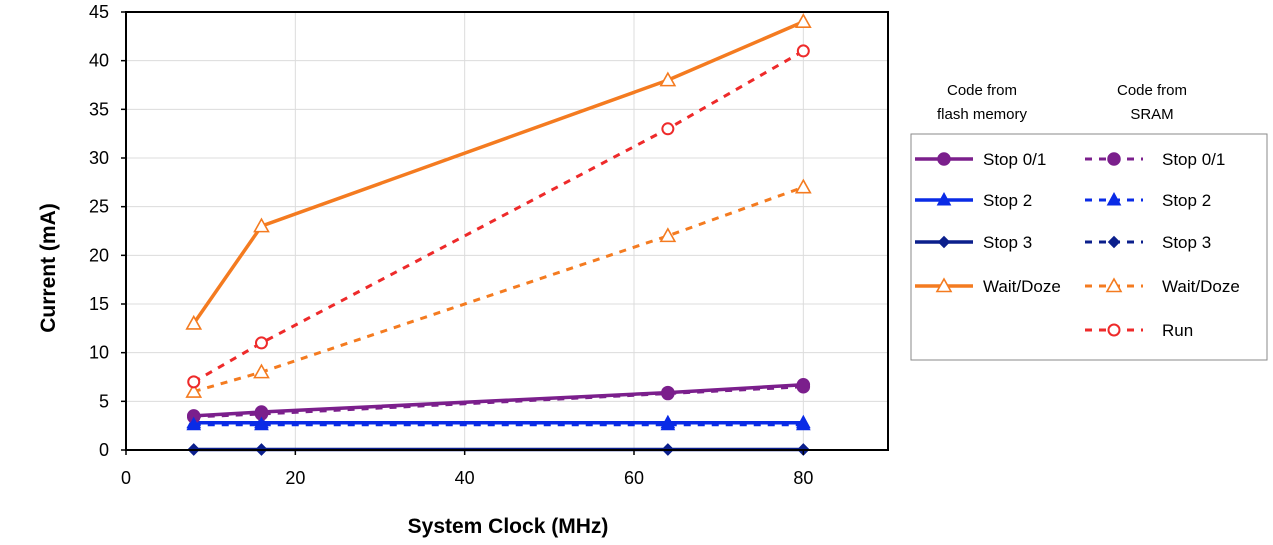  I want to click on y-tick-label: 20, so click(99, 255).